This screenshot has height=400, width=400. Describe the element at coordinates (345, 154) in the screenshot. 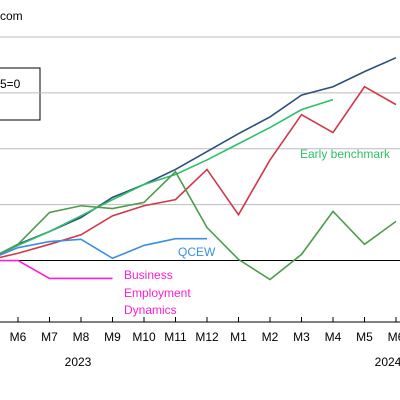

I see `annotation: Early benchmark` at that location.